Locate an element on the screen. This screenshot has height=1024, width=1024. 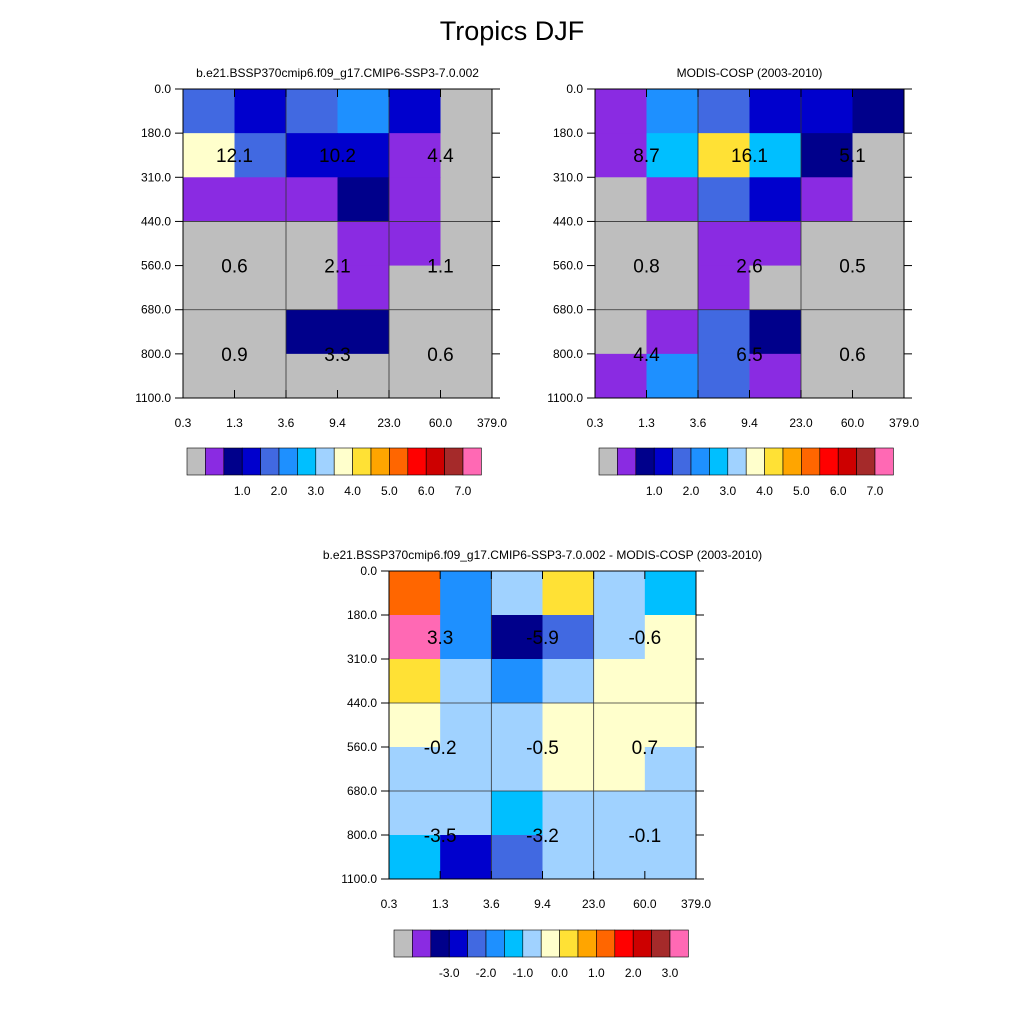
panel-title: MODIS-COSP (2003-2010) is located at coordinates (750, 73).